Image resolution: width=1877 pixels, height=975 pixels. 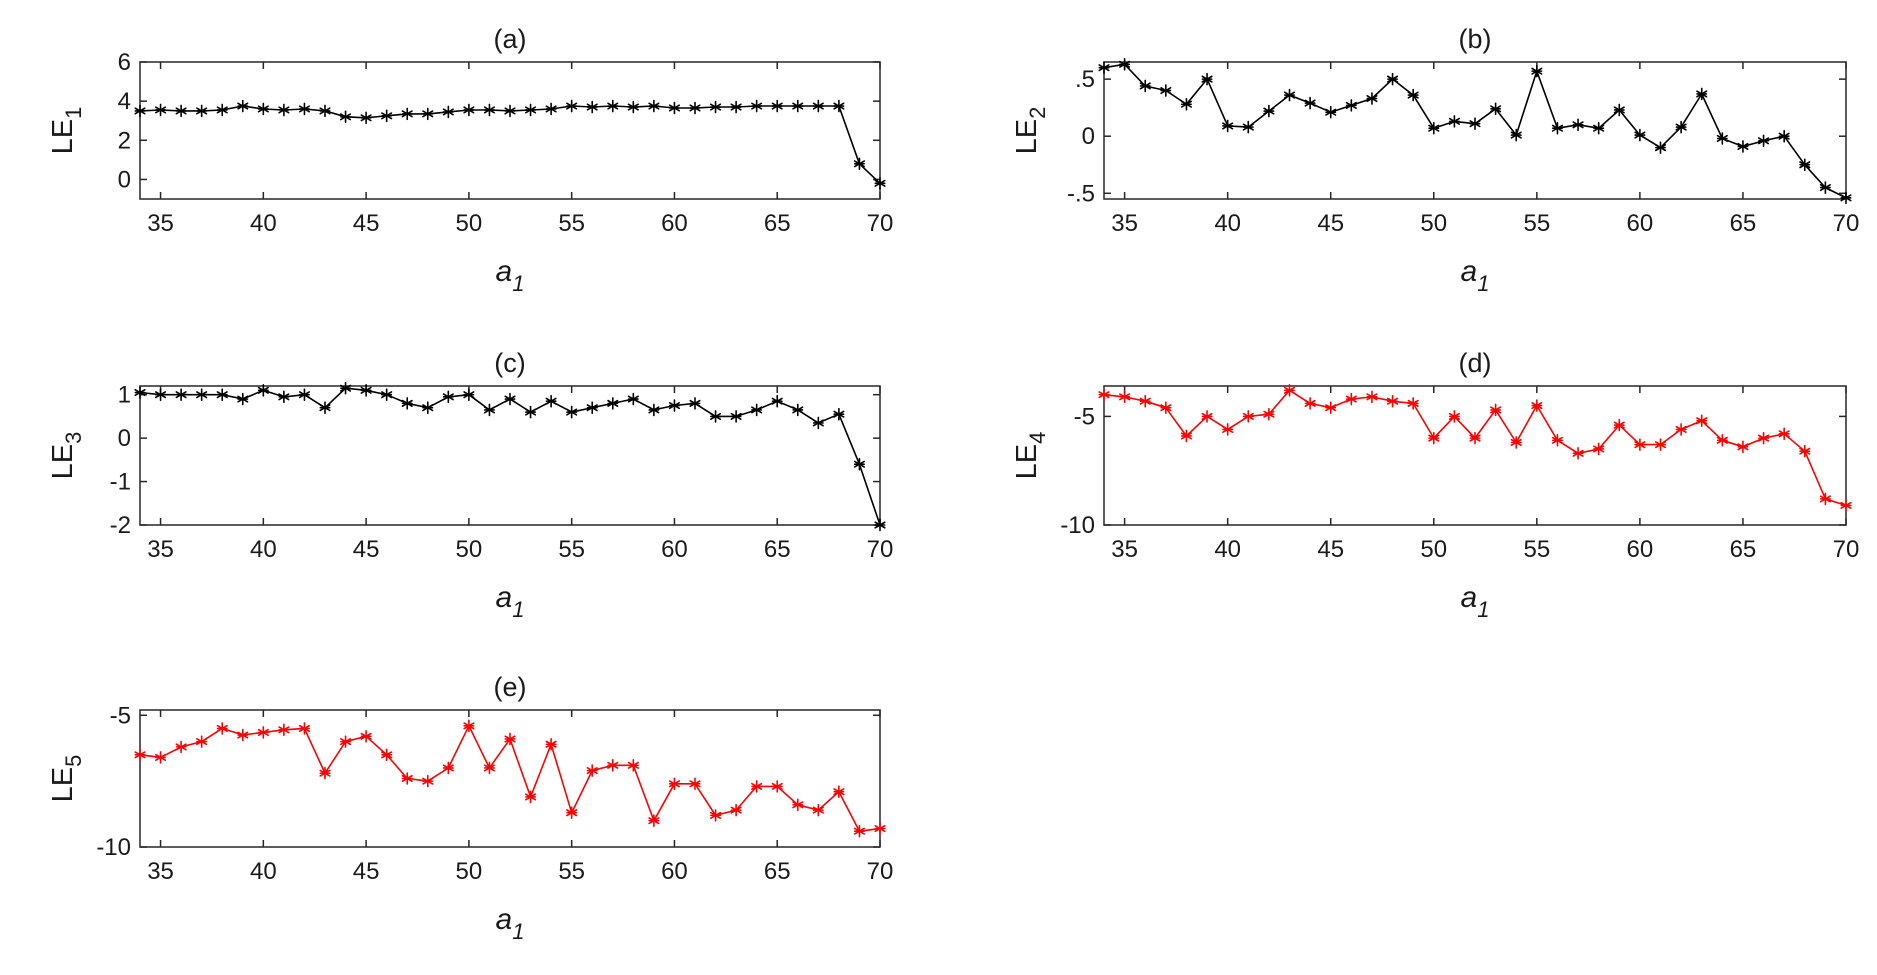 What do you see at coordinates (1640, 549) in the screenshot?
I see `x-tick-label: 60` at bounding box center [1640, 549].